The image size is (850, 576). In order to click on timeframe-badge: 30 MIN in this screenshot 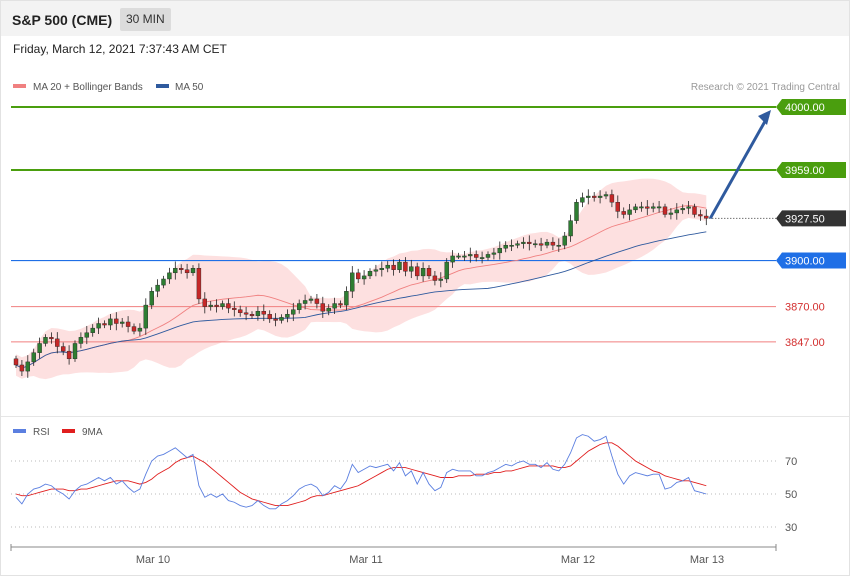, I will do `click(145, 19)`.